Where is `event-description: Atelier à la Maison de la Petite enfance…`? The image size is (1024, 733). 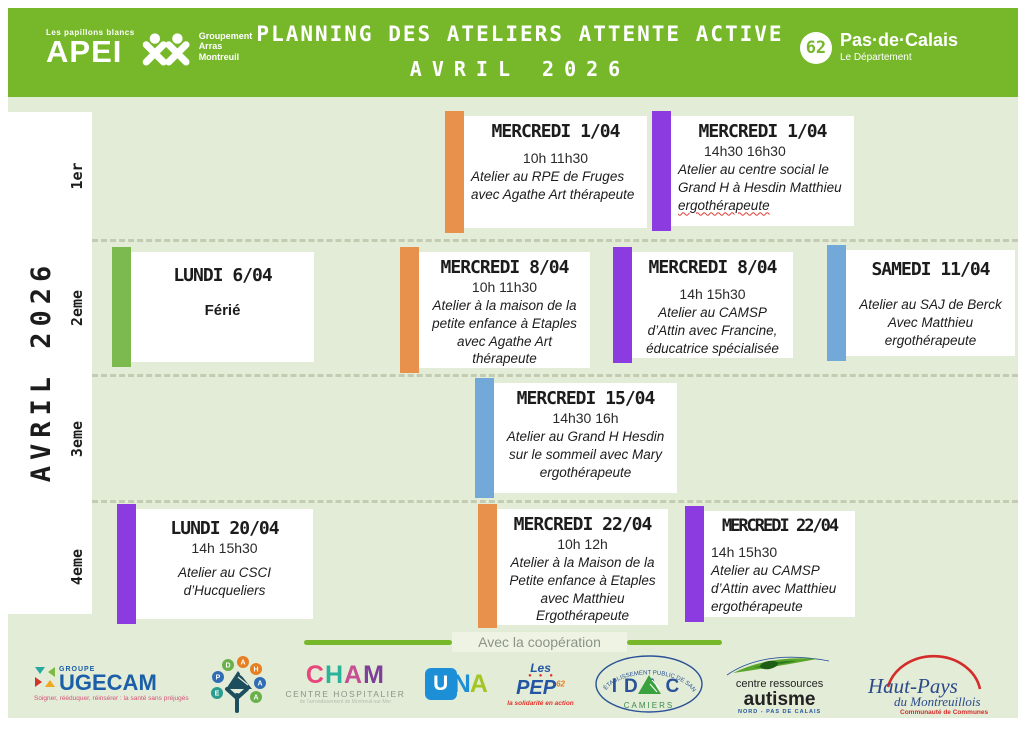 event-description: Atelier à la Maison de la Petite enfance… is located at coordinates (582, 589).